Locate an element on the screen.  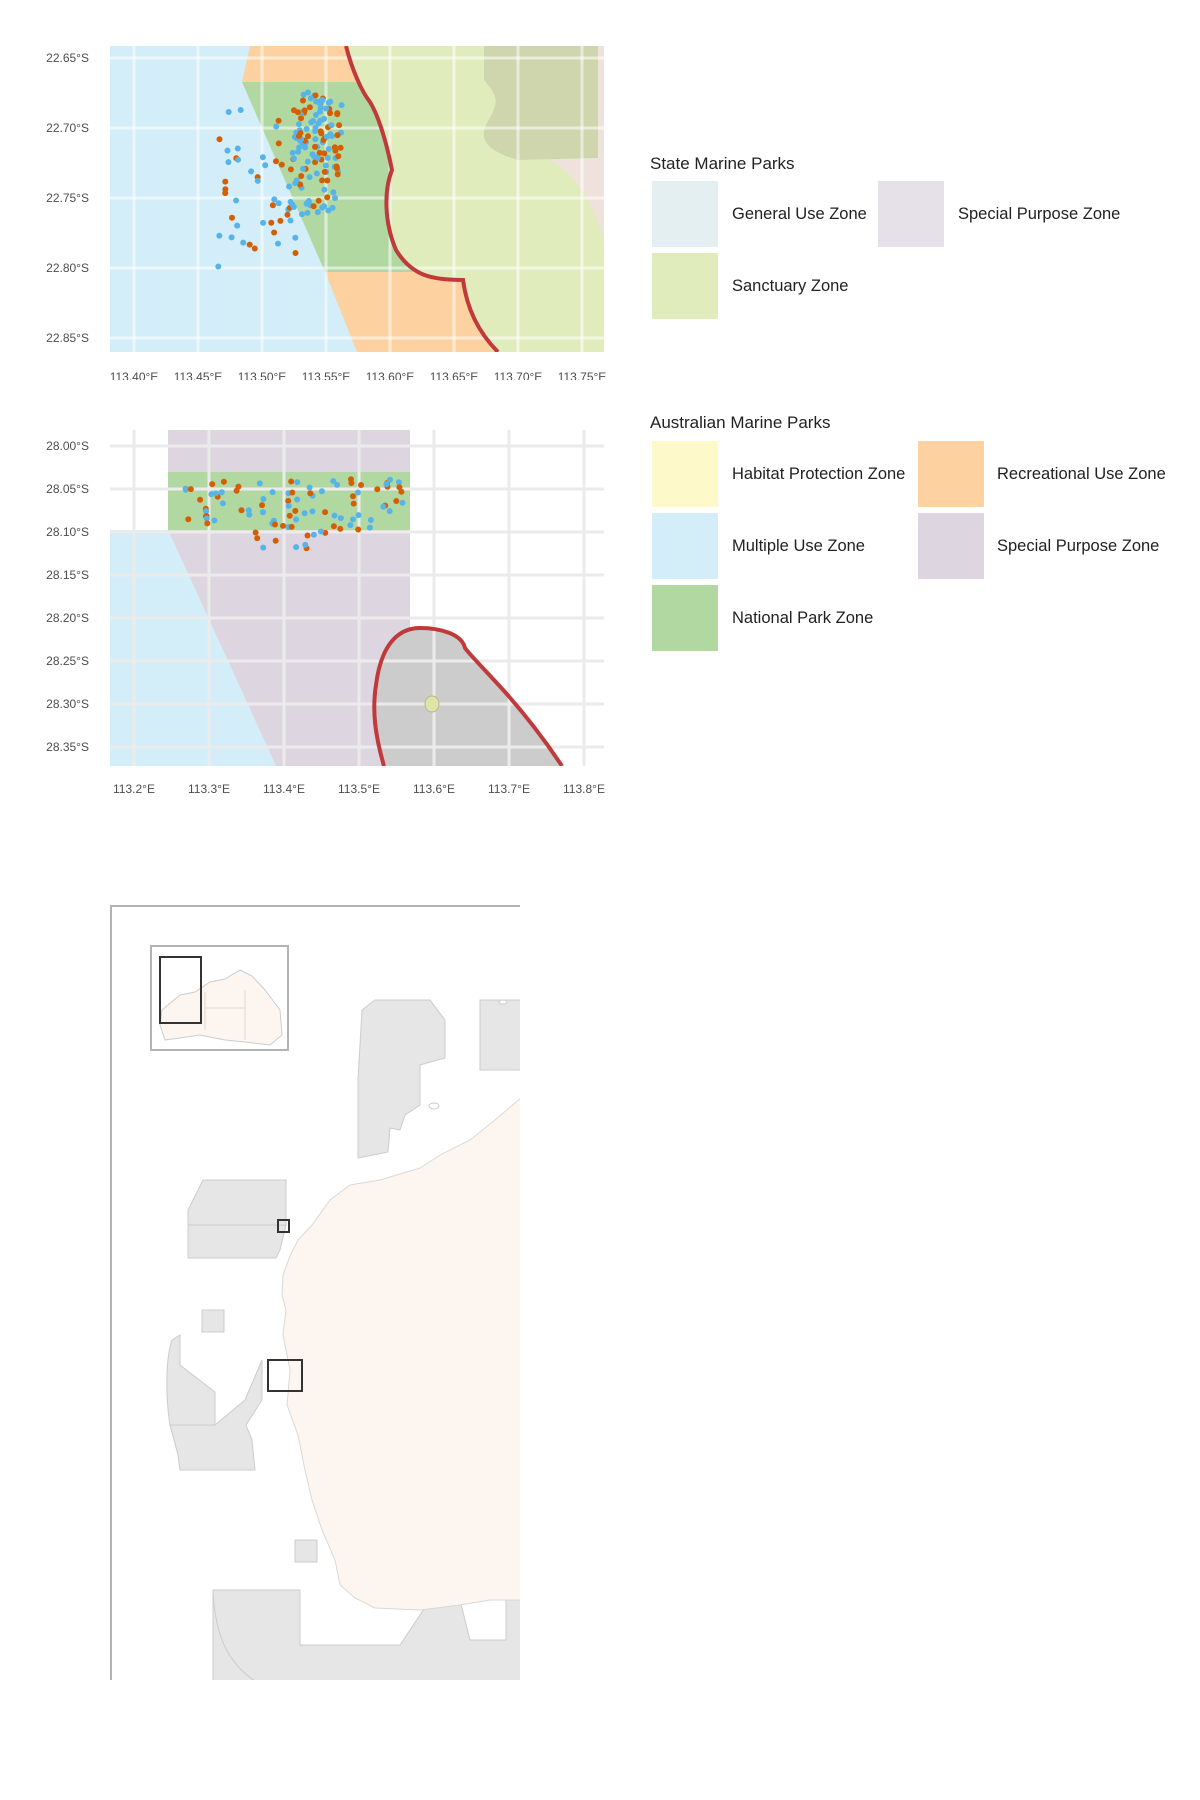
legend-swatch-sanctuary is located at coordinates (685, 286).